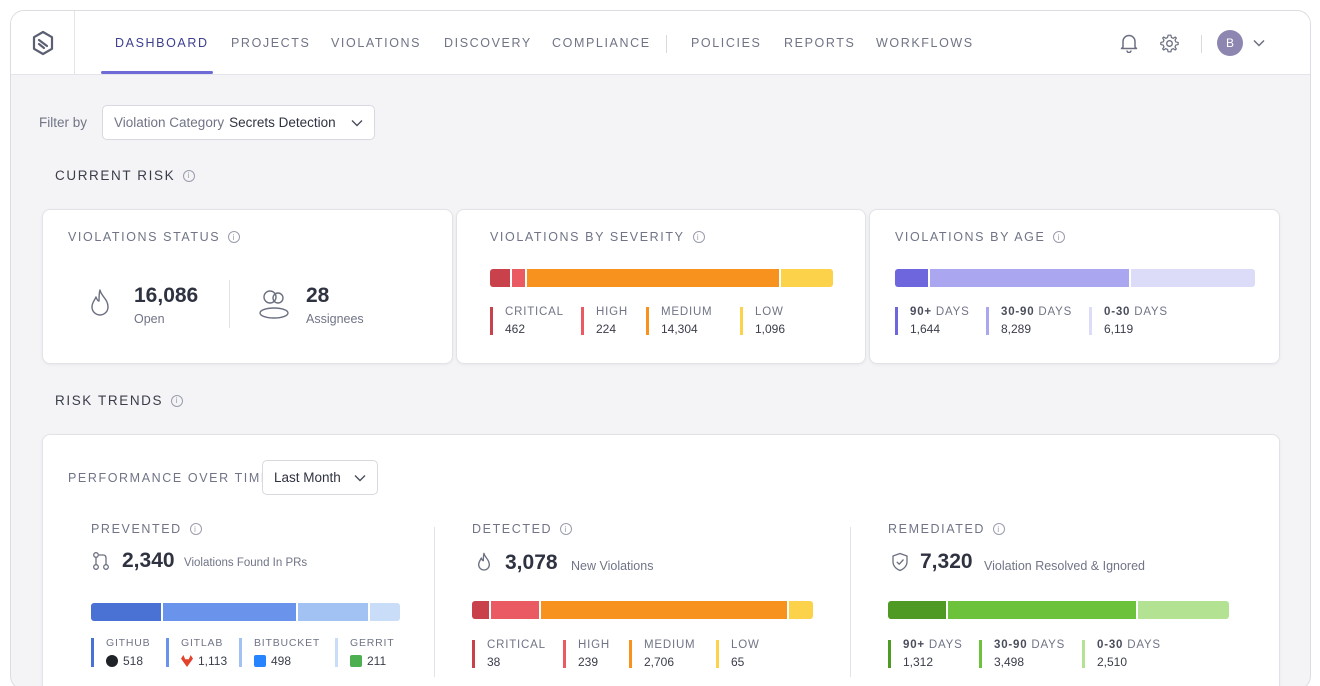 This screenshot has width=1320, height=686. I want to click on legend-value: 224, so click(606, 329).